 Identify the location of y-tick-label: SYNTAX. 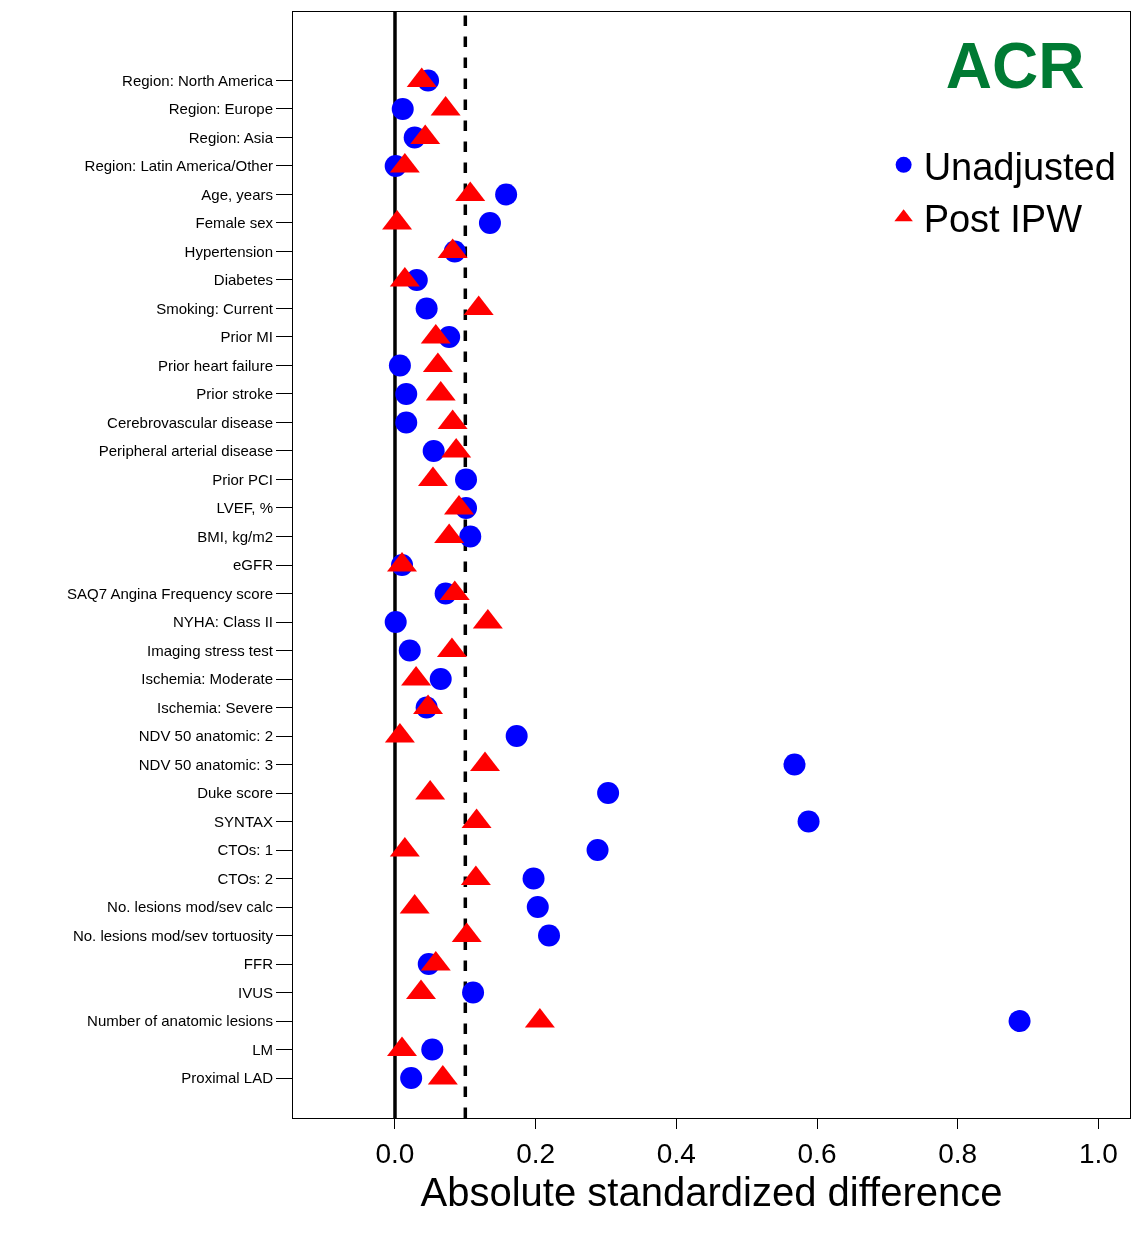
(243, 821).